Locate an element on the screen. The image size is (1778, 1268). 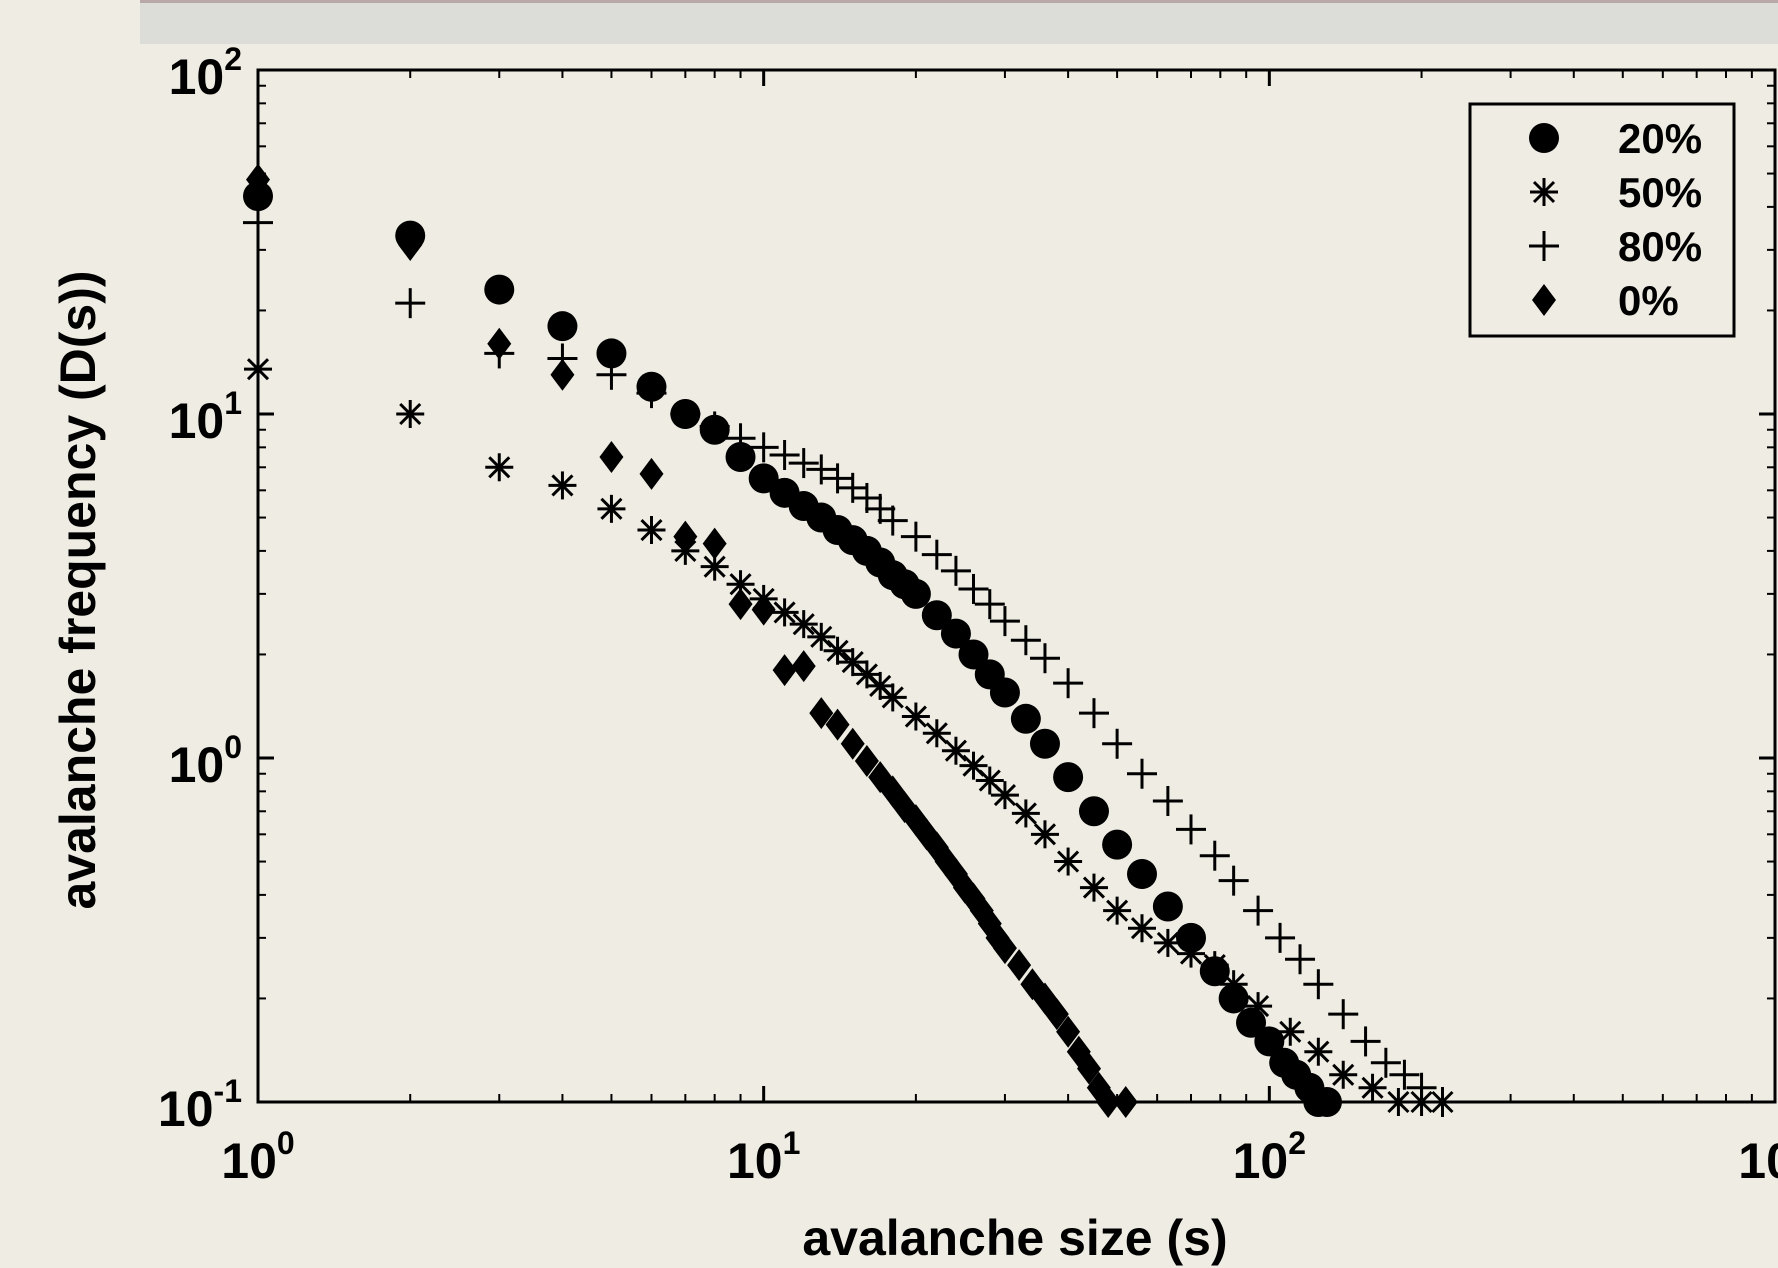
x-tick-label: 10⁰ is located at coordinates (257, 1157).